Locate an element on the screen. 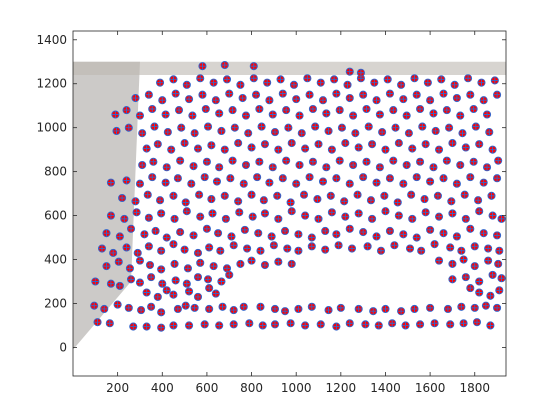 This screenshot has height=420, width=560. x-tick-label: 1800 is located at coordinates (474, 388).